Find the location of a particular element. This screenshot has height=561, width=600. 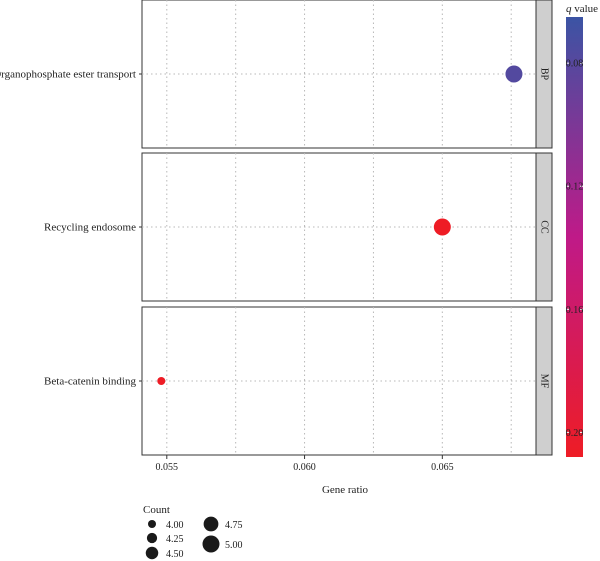

color-legend: q value 0.08 0.12 0.16 0.20 is located at coordinates (582, 230).